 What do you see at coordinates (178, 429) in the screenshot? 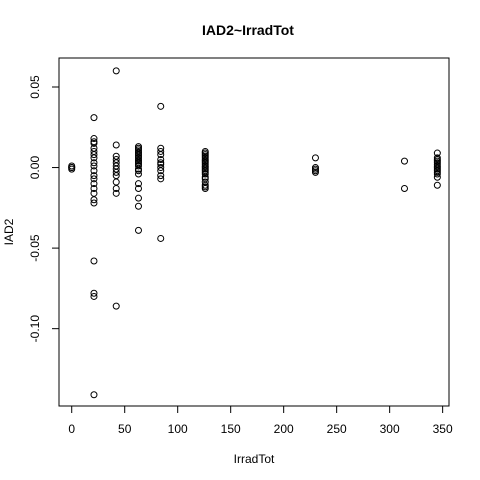
I see `x-tick-label: 100` at bounding box center [178, 429].